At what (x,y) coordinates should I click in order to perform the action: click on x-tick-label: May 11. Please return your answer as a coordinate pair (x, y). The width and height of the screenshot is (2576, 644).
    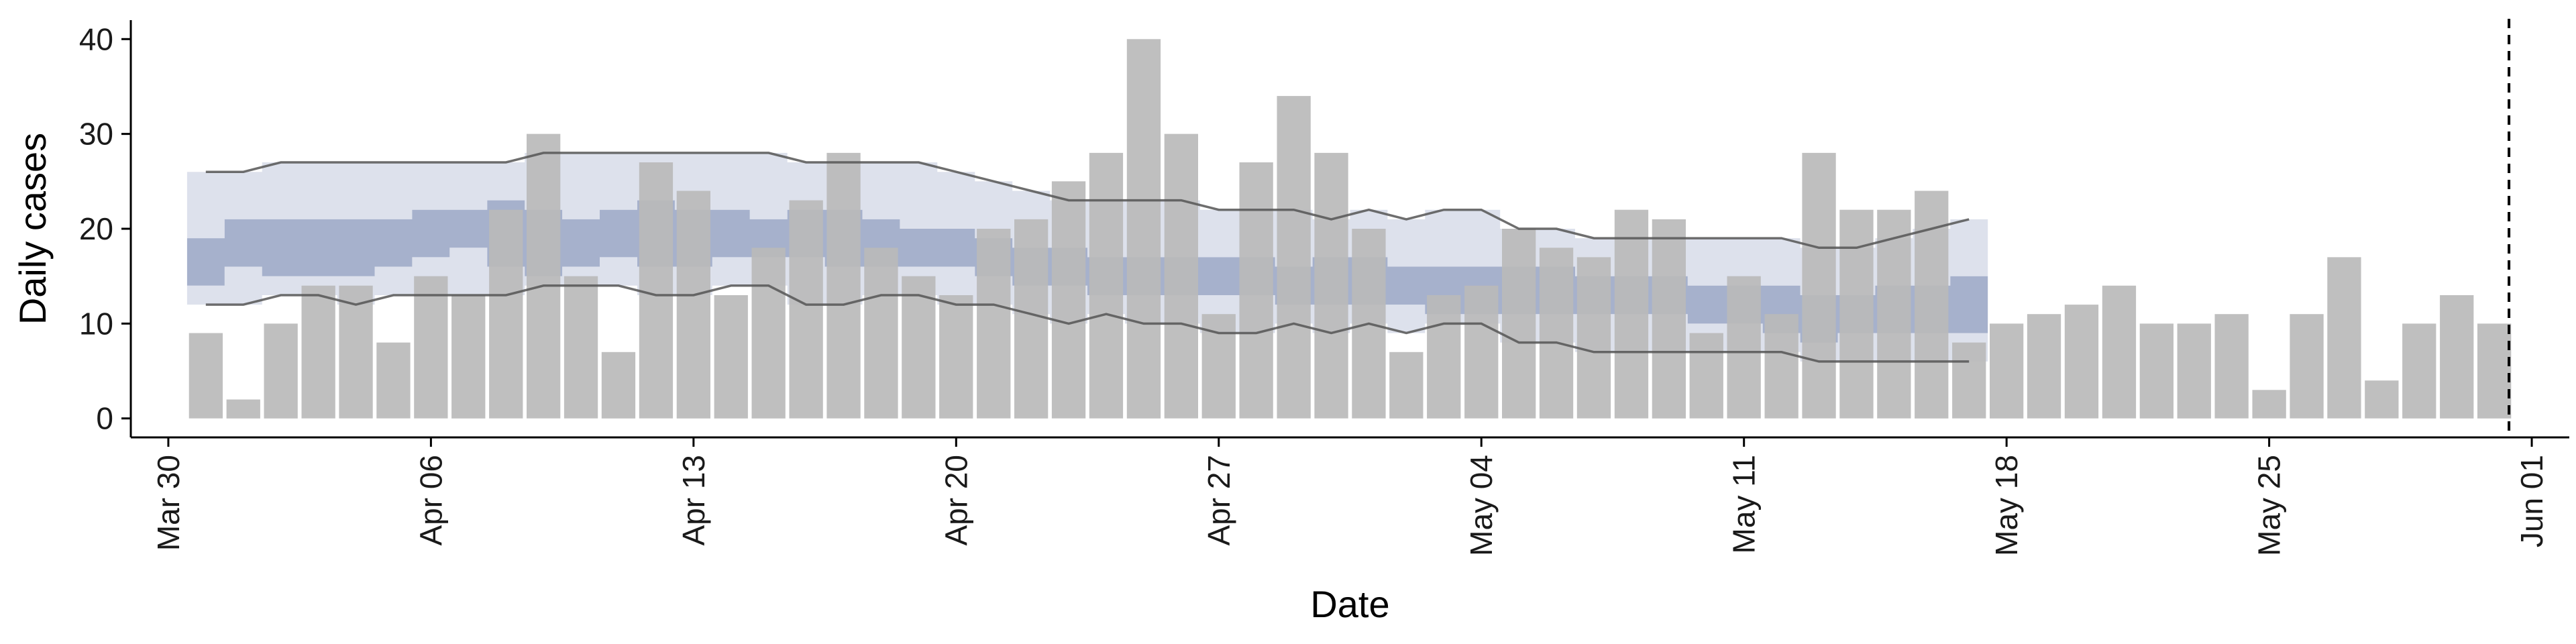
    Looking at the image, I should click on (1744, 504).